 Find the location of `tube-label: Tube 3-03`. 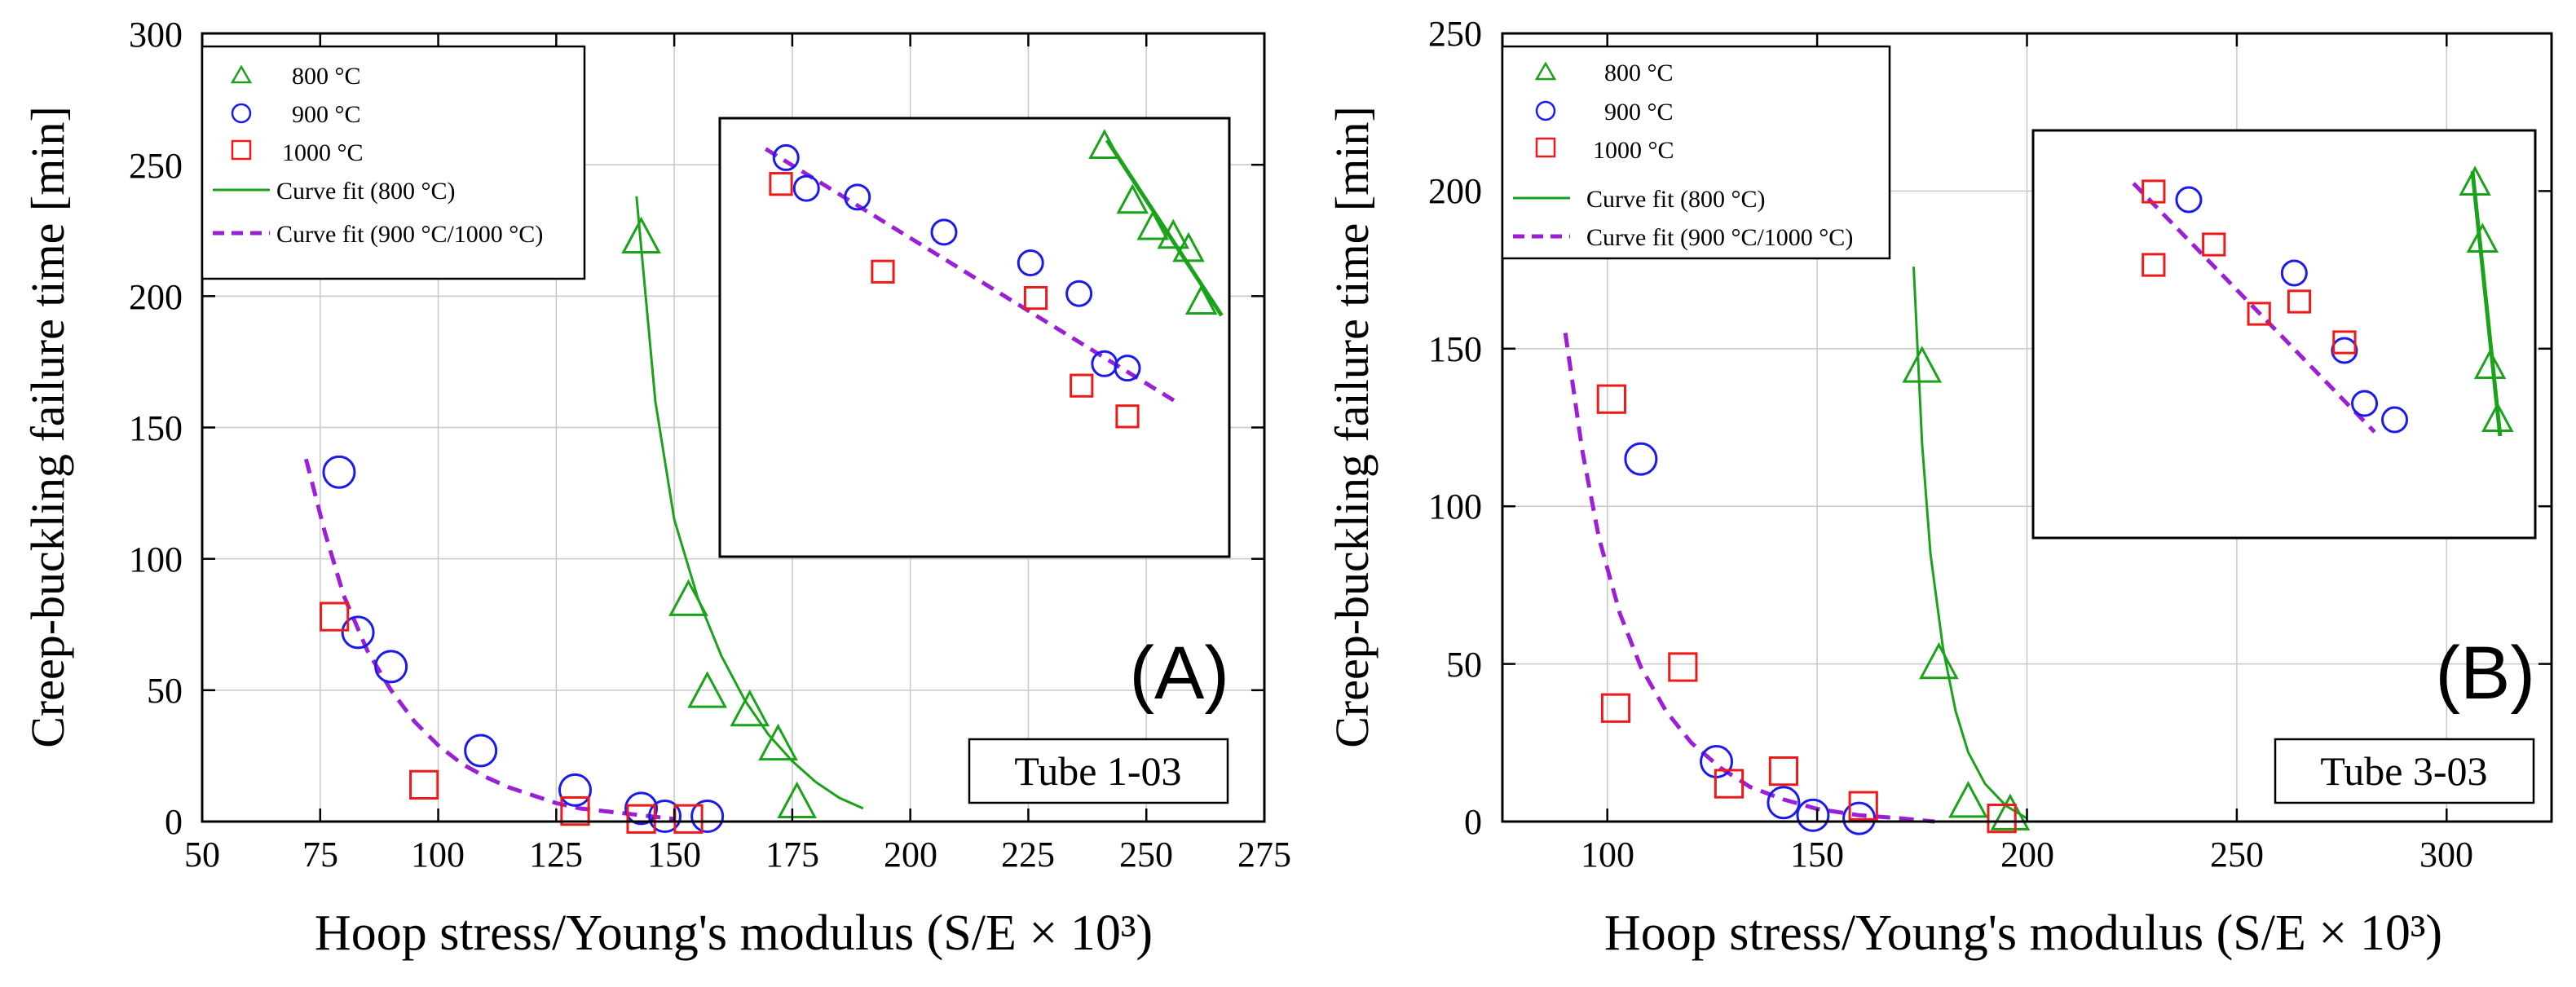

tube-label: Tube 3-03 is located at coordinates (2403, 771).